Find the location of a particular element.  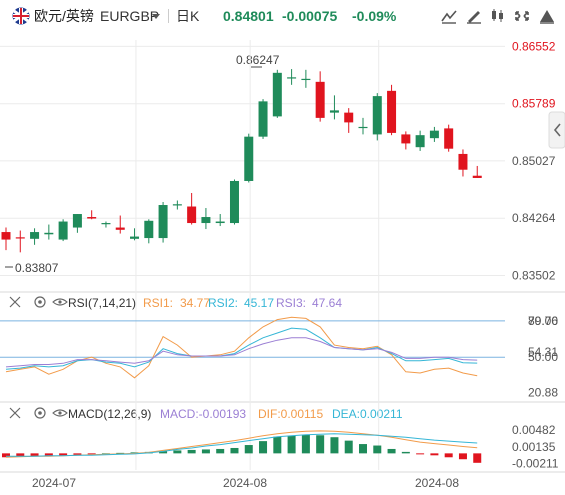

sidebar-toggle-icon is located at coordinates (556, 130).